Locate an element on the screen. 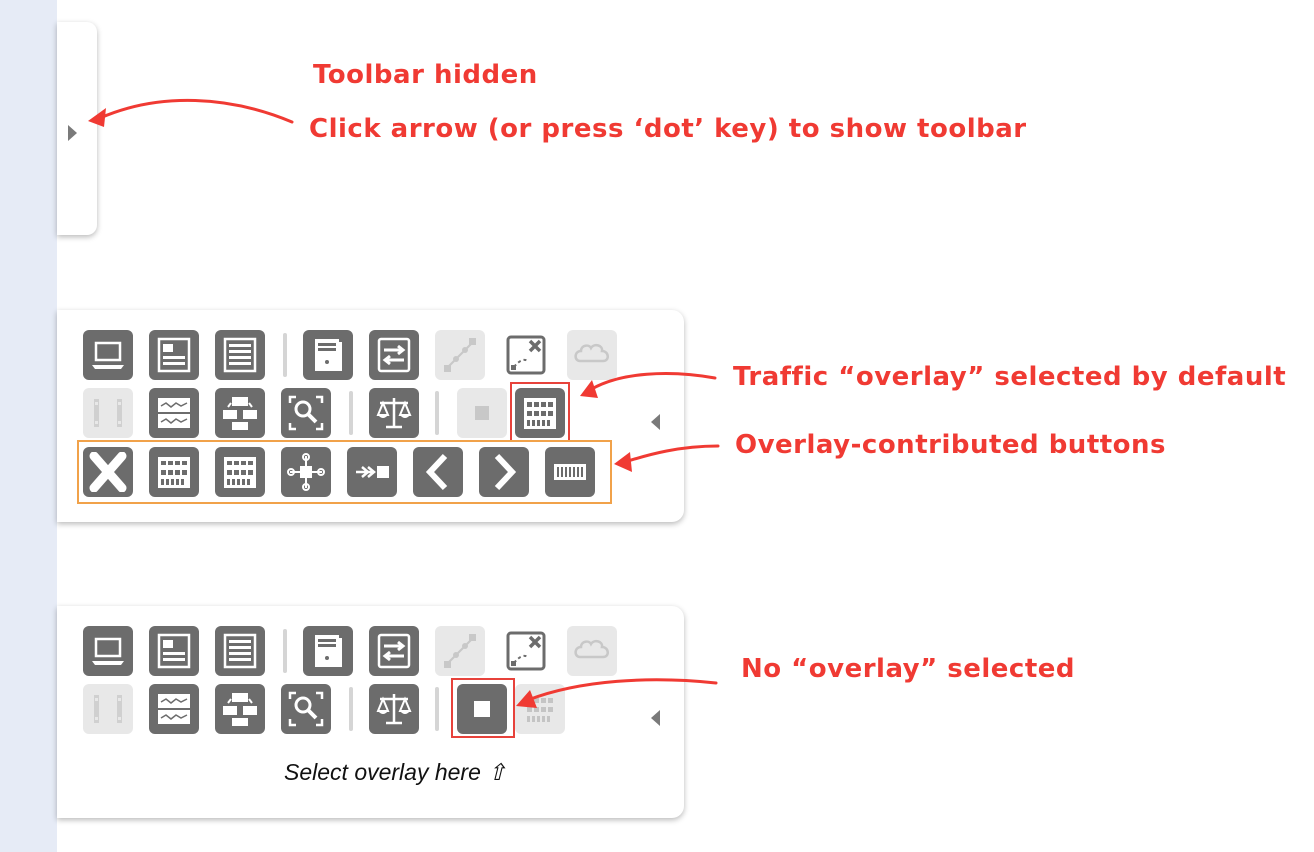  left-strip is located at coordinates (28, 426).